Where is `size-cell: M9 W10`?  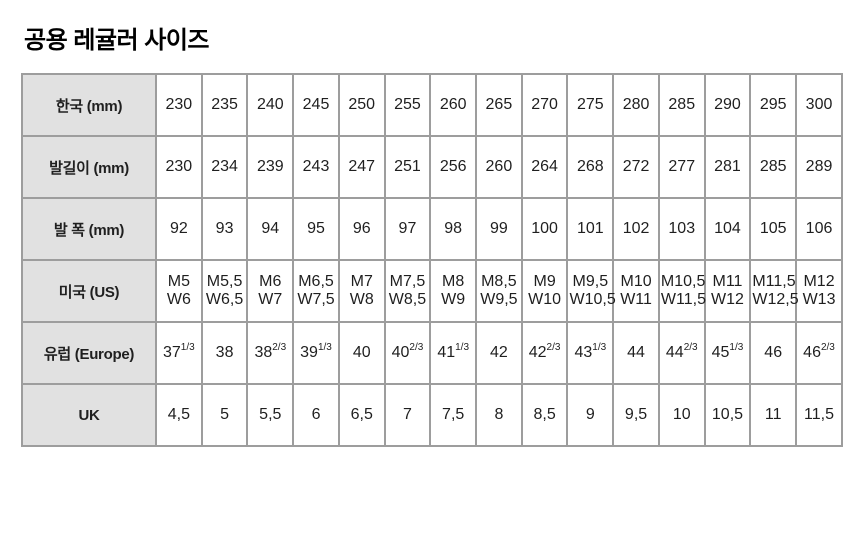 size-cell: M9 W10 is located at coordinates (544, 291).